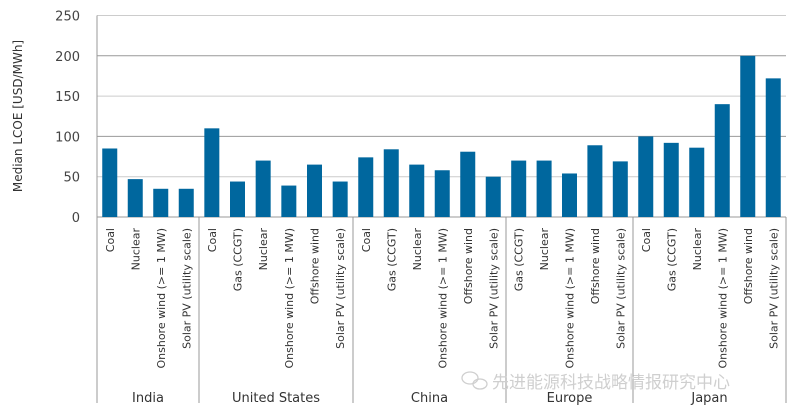 Image resolution: width=800 pixels, height=417 pixels. I want to click on group-label: China, so click(429, 398).